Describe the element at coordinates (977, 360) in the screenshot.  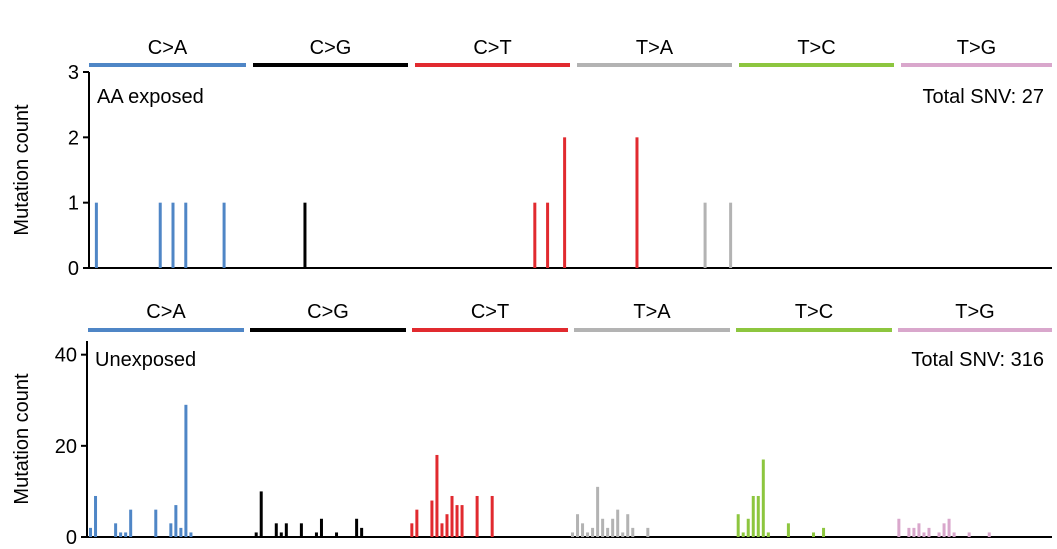
I see `total-snv: Total SNV: 316` at that location.